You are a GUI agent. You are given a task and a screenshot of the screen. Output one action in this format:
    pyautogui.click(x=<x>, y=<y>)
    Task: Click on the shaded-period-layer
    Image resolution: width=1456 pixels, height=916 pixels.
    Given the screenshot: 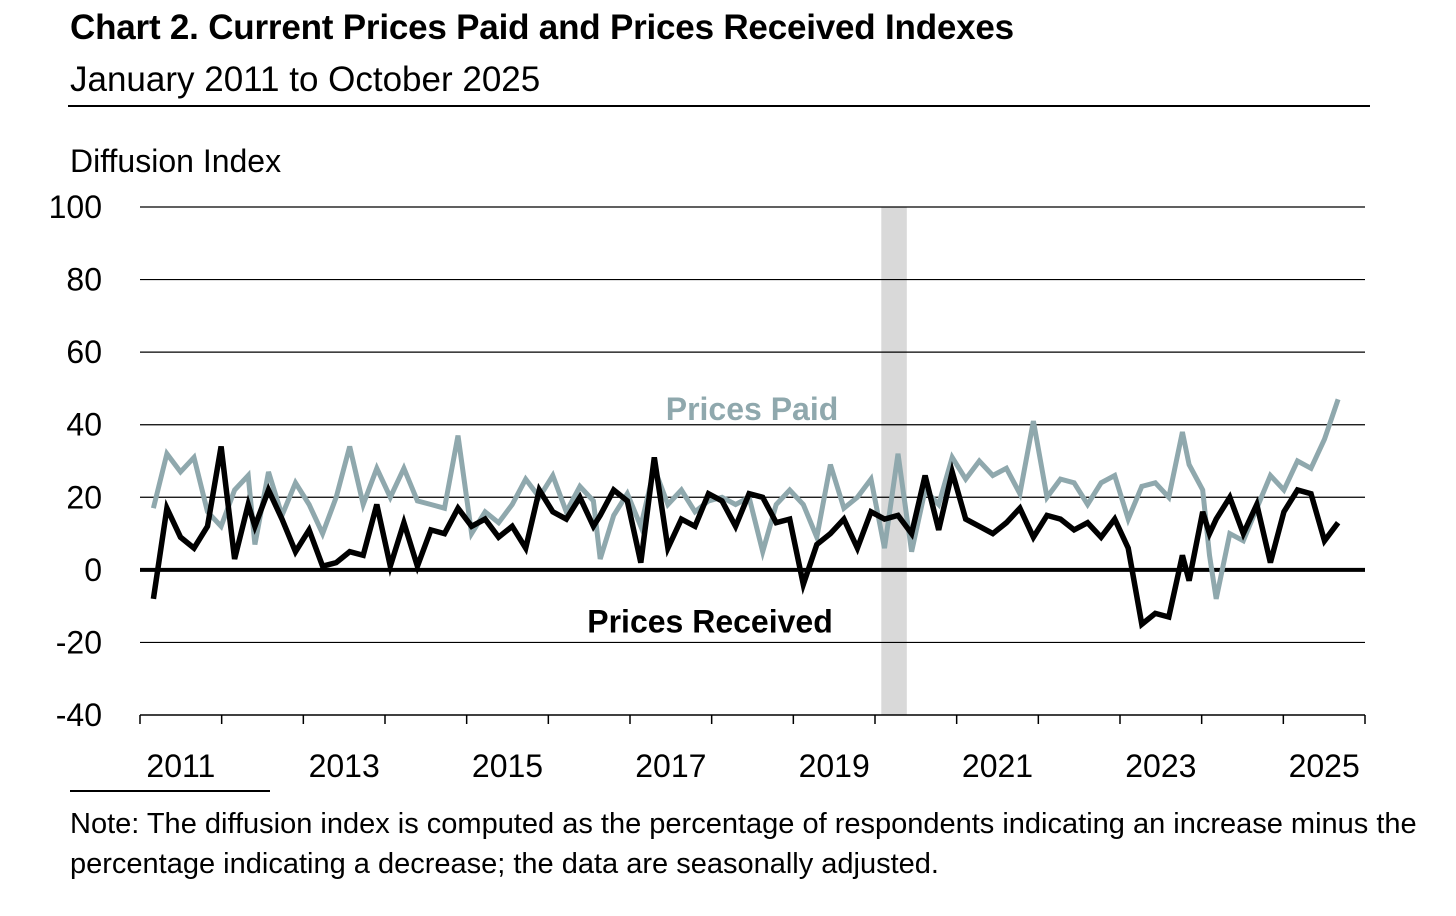 What is the action you would take?
    pyautogui.click(x=894, y=461)
    